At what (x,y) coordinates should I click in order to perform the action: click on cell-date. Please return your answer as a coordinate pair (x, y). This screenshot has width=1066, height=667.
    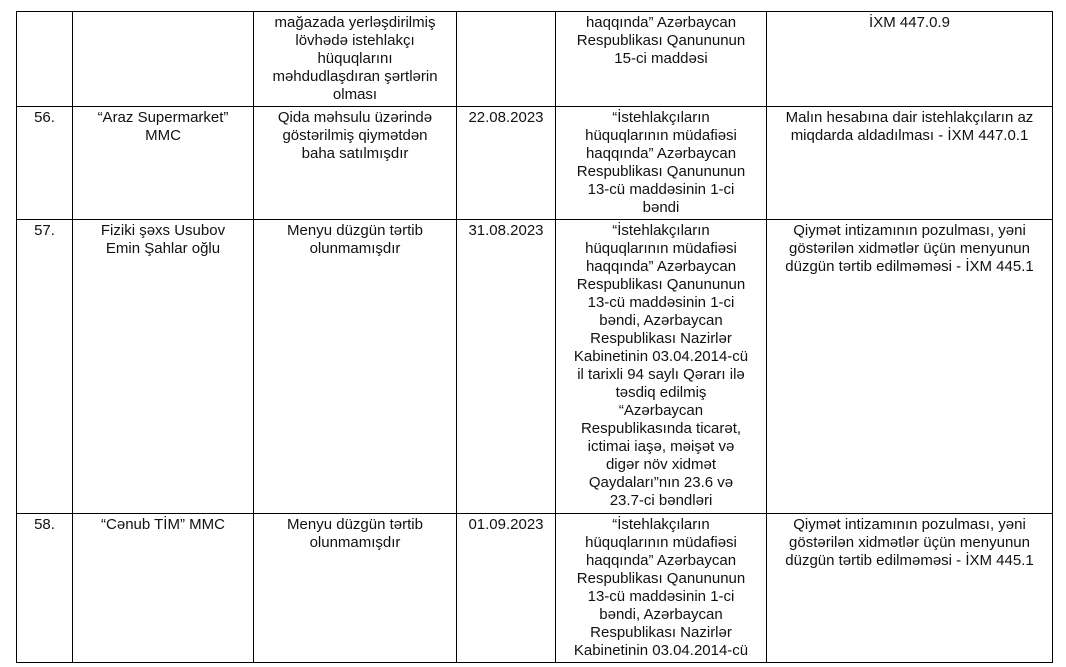
    Looking at the image, I should click on (506, 59).